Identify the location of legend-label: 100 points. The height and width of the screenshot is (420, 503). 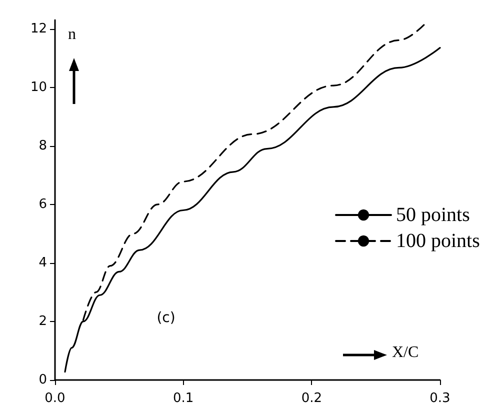
(438, 241).